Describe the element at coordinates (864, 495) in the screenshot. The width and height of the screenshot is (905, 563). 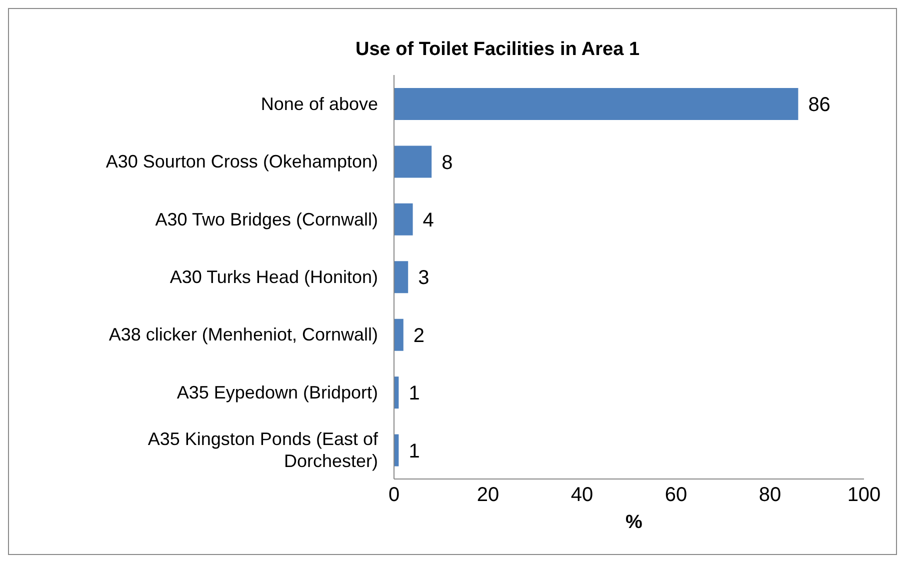
I see `x-tick-label: 100` at that location.